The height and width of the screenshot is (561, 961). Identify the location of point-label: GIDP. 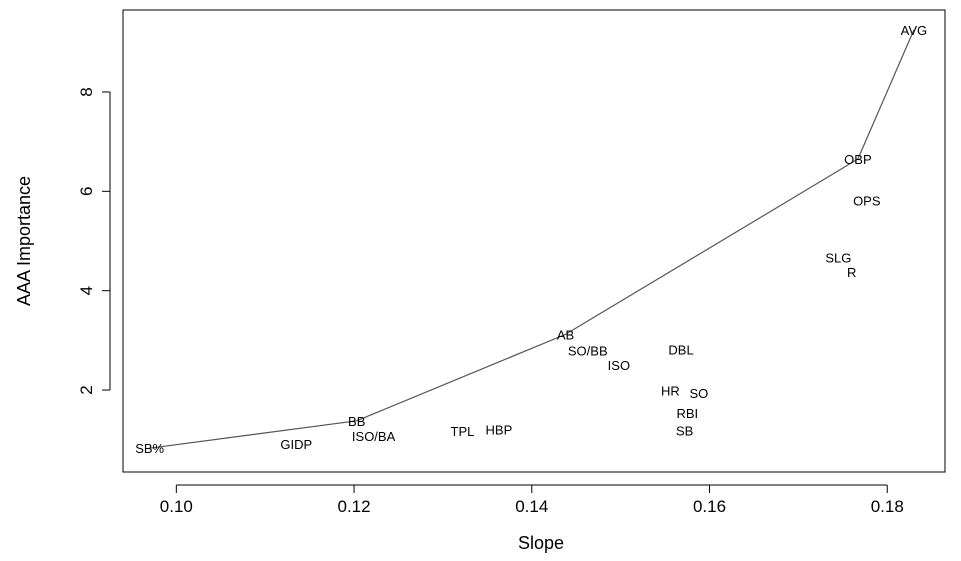
(296, 444).